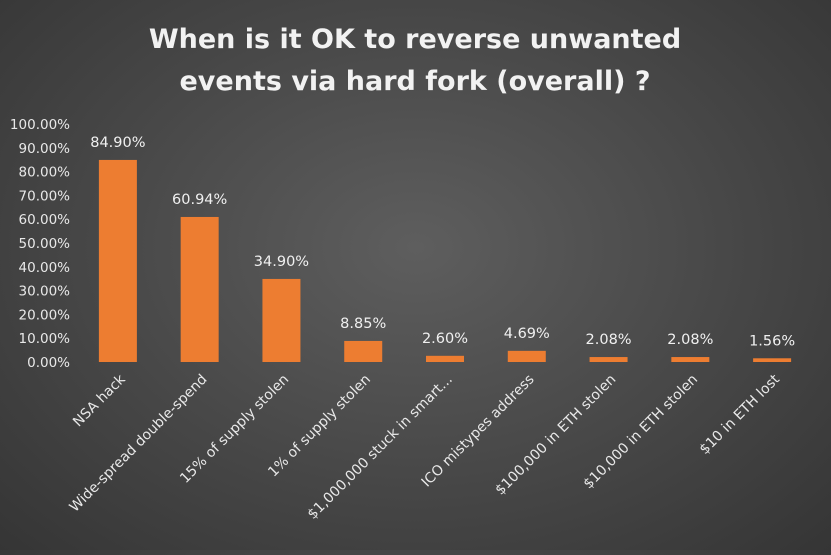 The image size is (831, 555). Describe the element at coordinates (45, 173) in the screenshot. I see `y-tick-label: 80.00%` at that location.